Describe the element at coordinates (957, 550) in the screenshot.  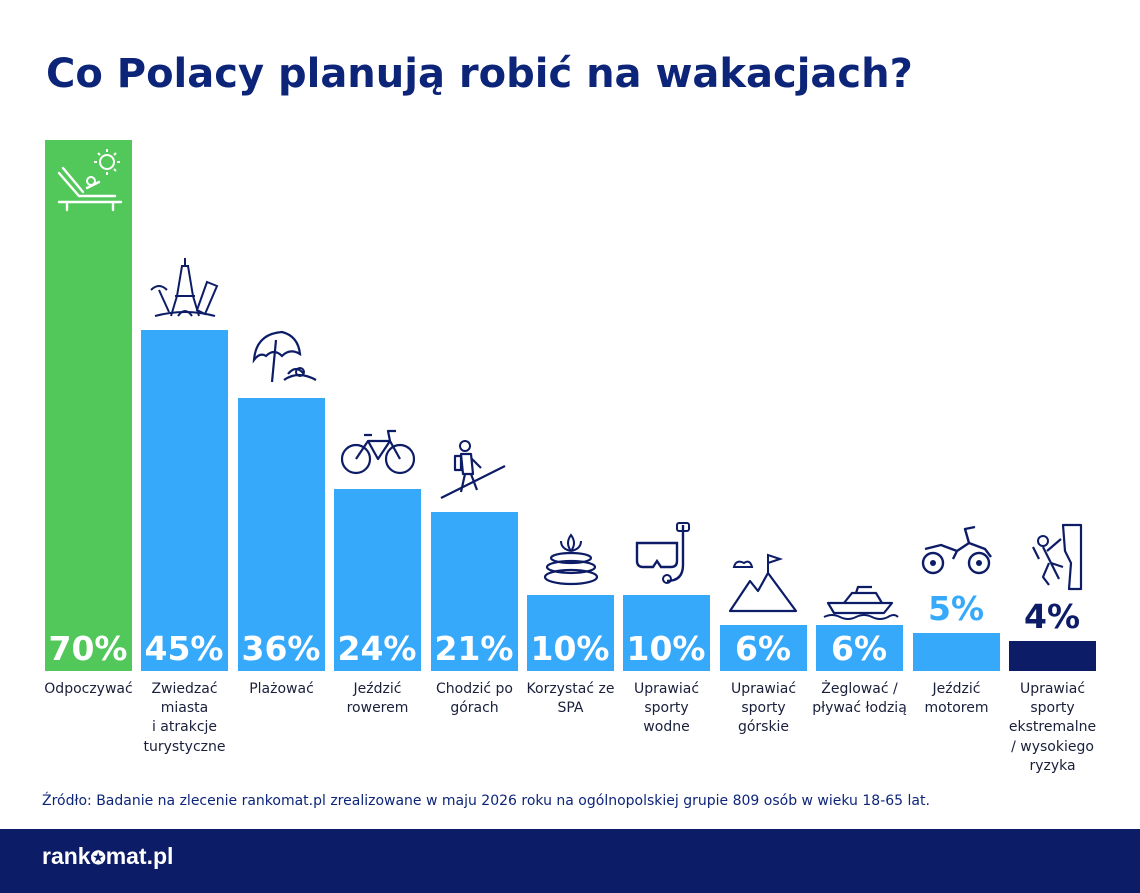
I see `quad-bike-icon` at that location.